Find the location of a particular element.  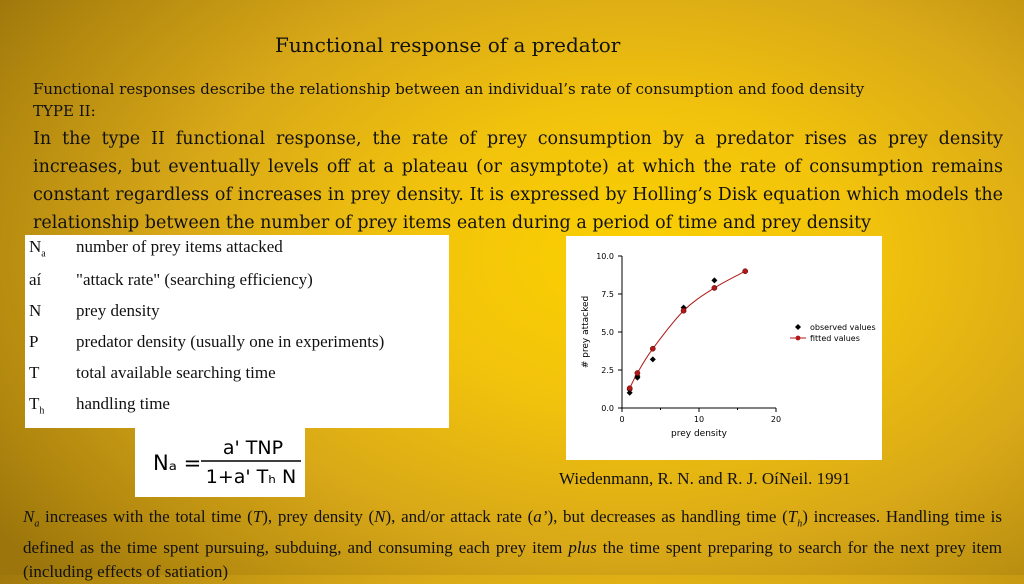

y-tick-label: 5.0 is located at coordinates (607, 332).